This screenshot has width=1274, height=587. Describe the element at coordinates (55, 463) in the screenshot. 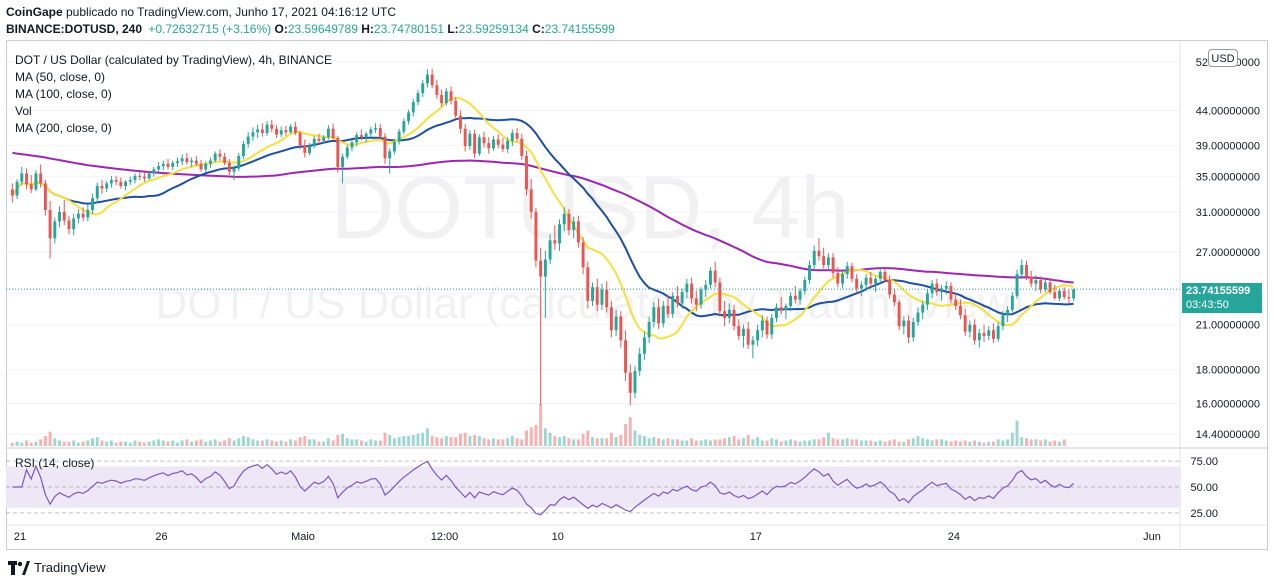

I see `rsi-legend: RSI (14, close)` at that location.